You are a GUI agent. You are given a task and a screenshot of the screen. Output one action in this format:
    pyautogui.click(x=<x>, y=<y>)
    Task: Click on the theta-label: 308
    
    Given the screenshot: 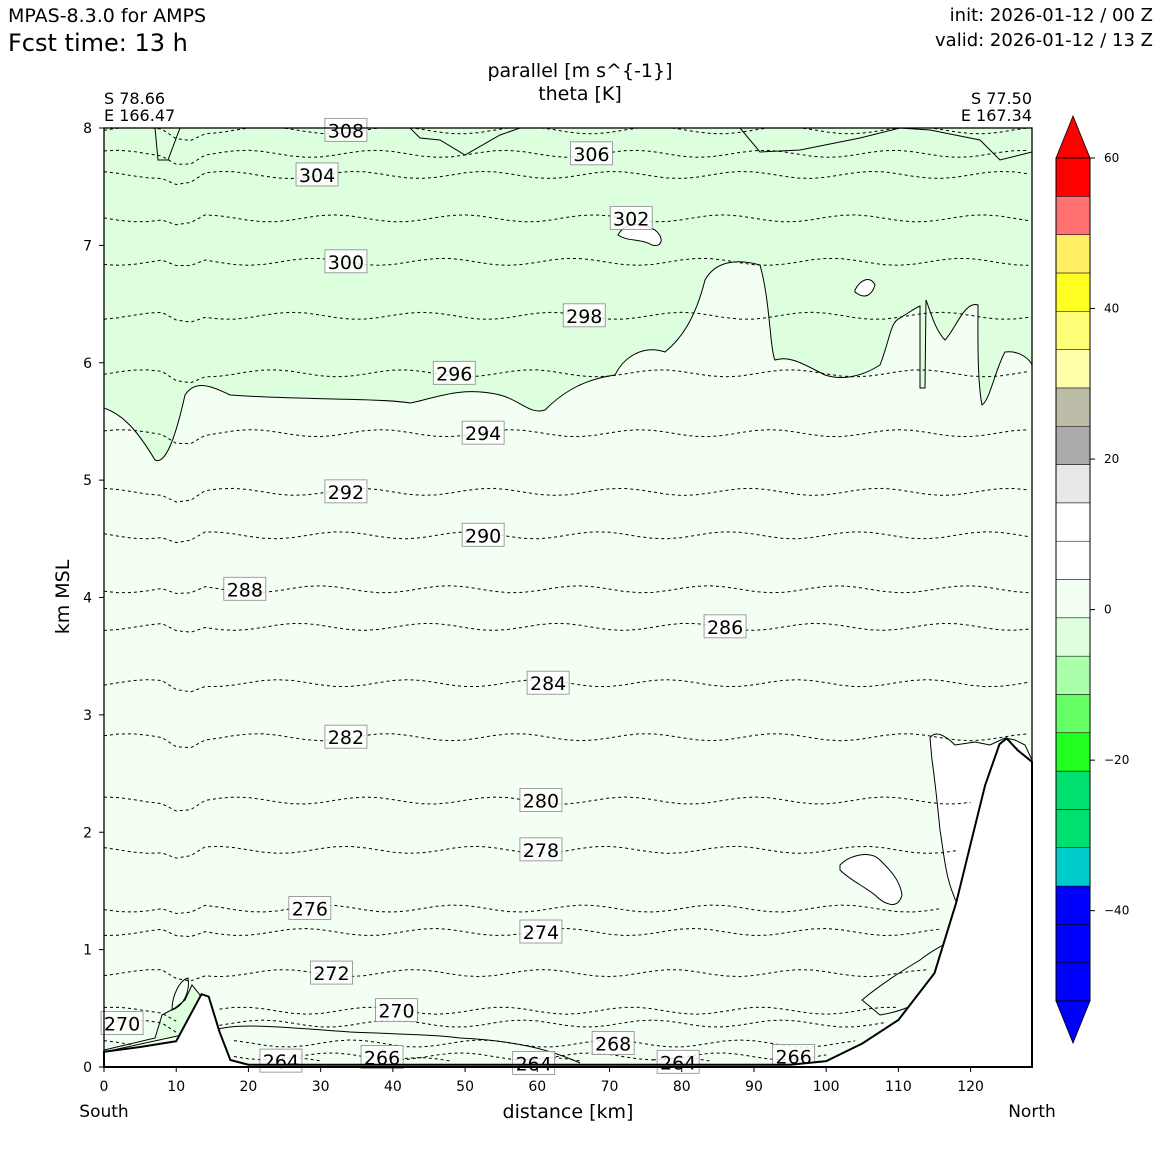 What is the action you would take?
    pyautogui.click(x=346, y=129)
    